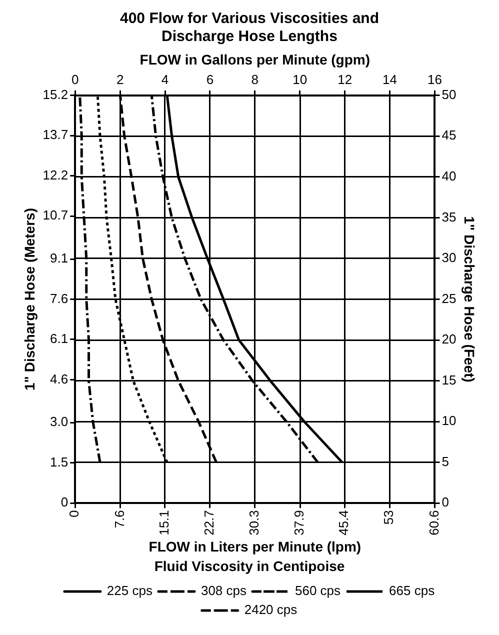  I want to click on legend-label: 308 cps, so click(223, 590).